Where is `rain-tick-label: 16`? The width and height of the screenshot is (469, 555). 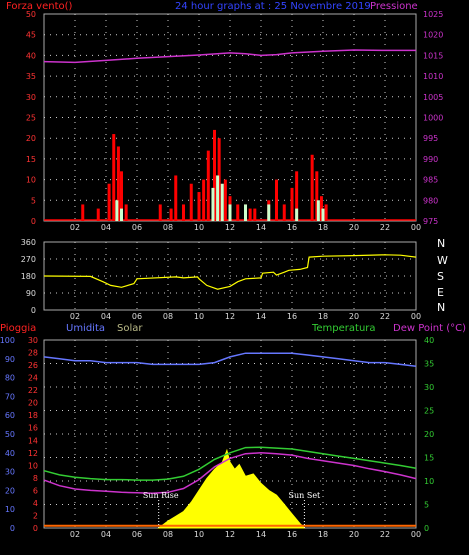 rain-tick-label: 16 is located at coordinates (33, 428).